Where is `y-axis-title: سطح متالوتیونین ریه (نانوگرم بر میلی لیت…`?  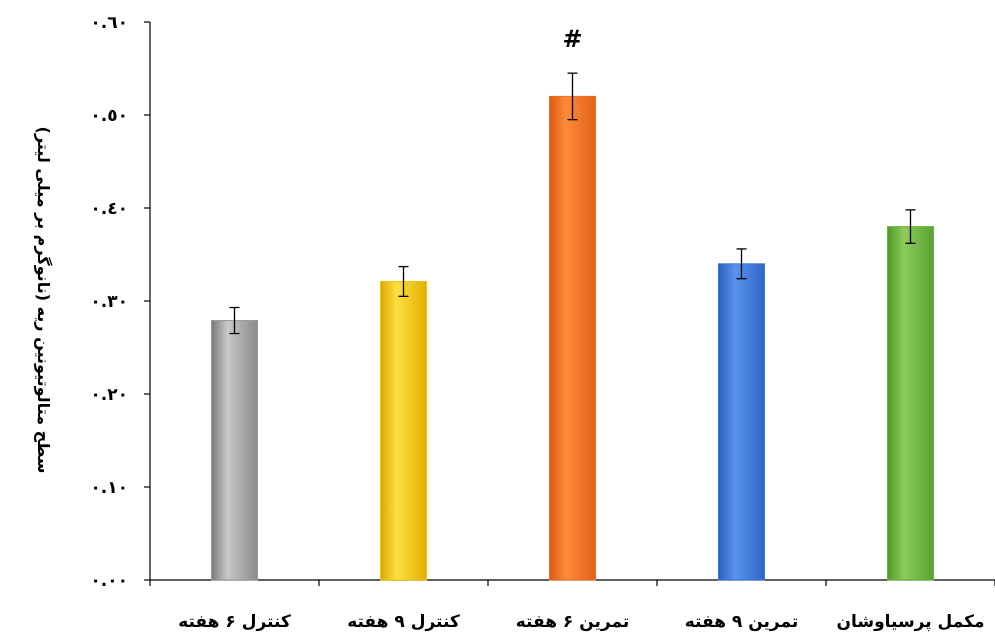 y-axis-title: سطح متالوتیونین ریه (نانوگرم بر میلی لیت… is located at coordinates (43, 300).